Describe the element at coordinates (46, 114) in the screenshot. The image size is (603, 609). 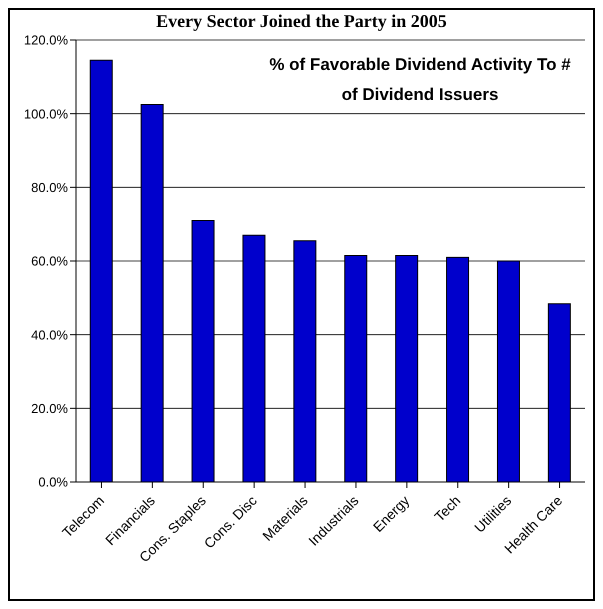
I see `y-tick-label: 100.0%` at that location.